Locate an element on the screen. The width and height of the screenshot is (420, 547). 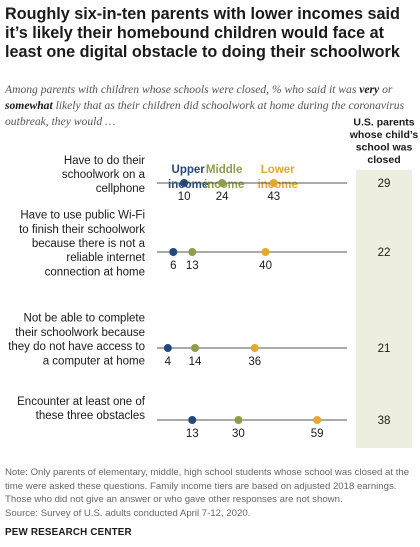
legend-label: Lower is located at coordinates (278, 170).